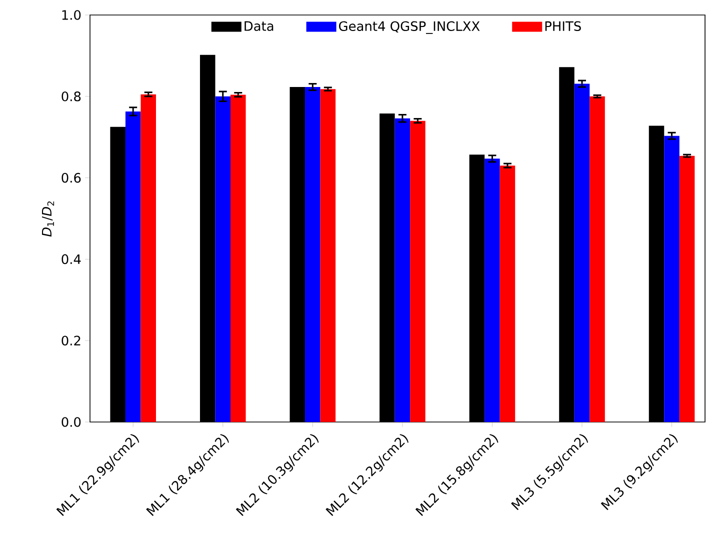 The height and width of the screenshot is (558, 706). Describe the element at coordinates (563, 26) in the screenshot. I see `legend-label: PHITS` at that location.